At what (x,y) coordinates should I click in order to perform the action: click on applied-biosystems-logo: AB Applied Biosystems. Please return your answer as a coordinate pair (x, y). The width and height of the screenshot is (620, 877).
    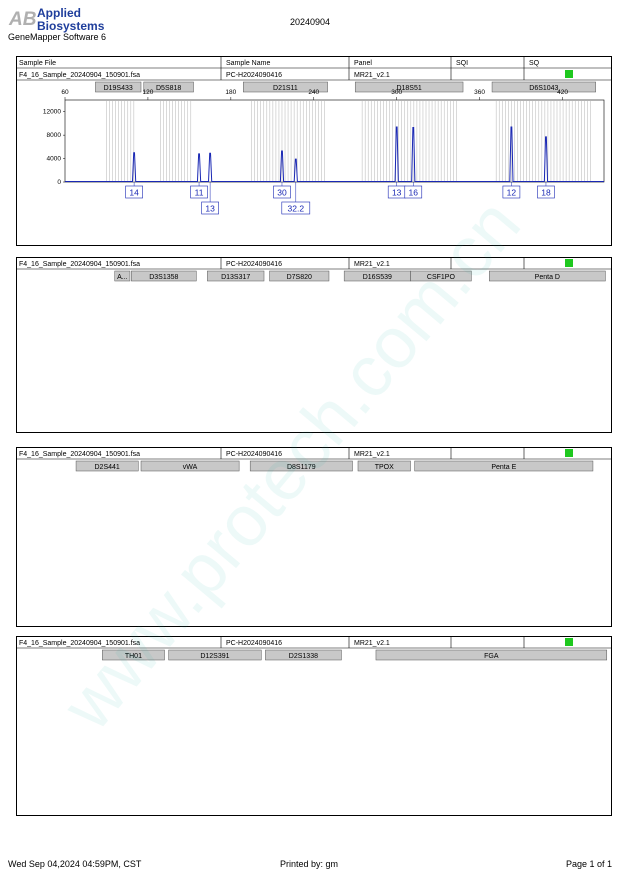
    Looking at the image, I should click on (56, 19).